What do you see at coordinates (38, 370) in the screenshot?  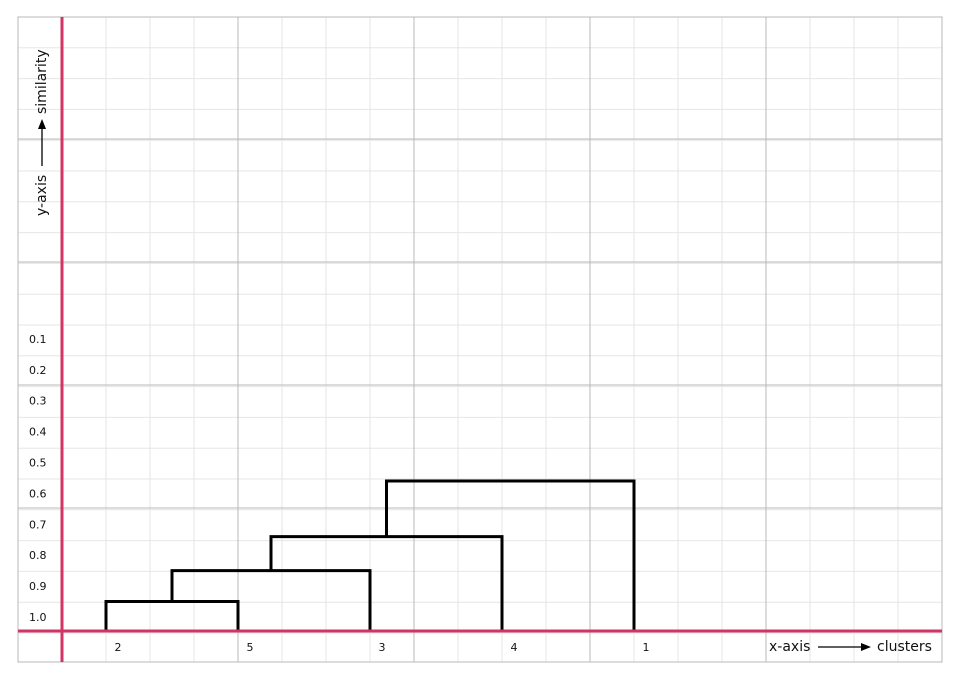 I see `y-tick-label: 0.2` at bounding box center [38, 370].